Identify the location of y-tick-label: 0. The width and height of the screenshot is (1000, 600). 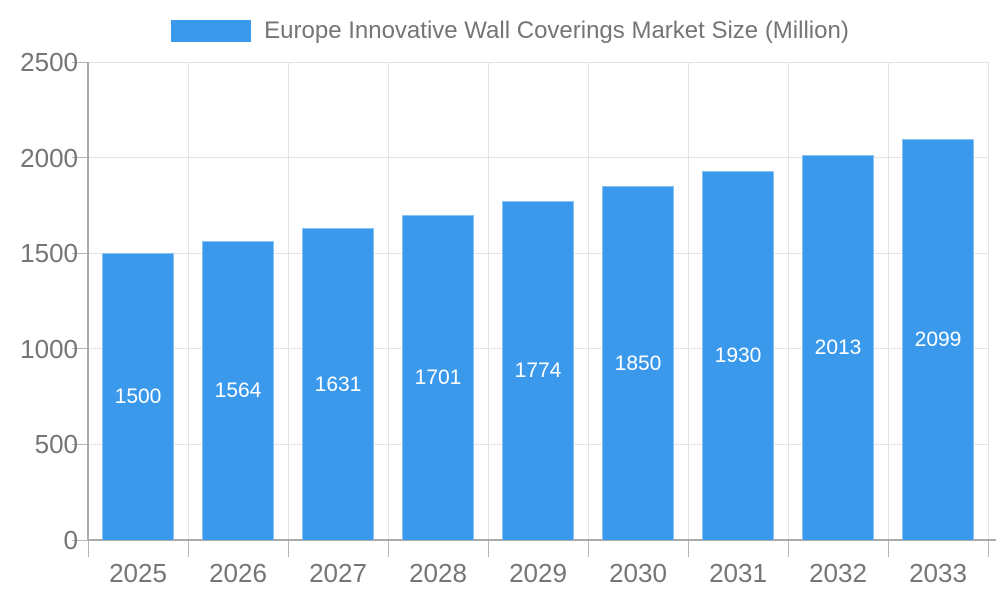
(70, 540).